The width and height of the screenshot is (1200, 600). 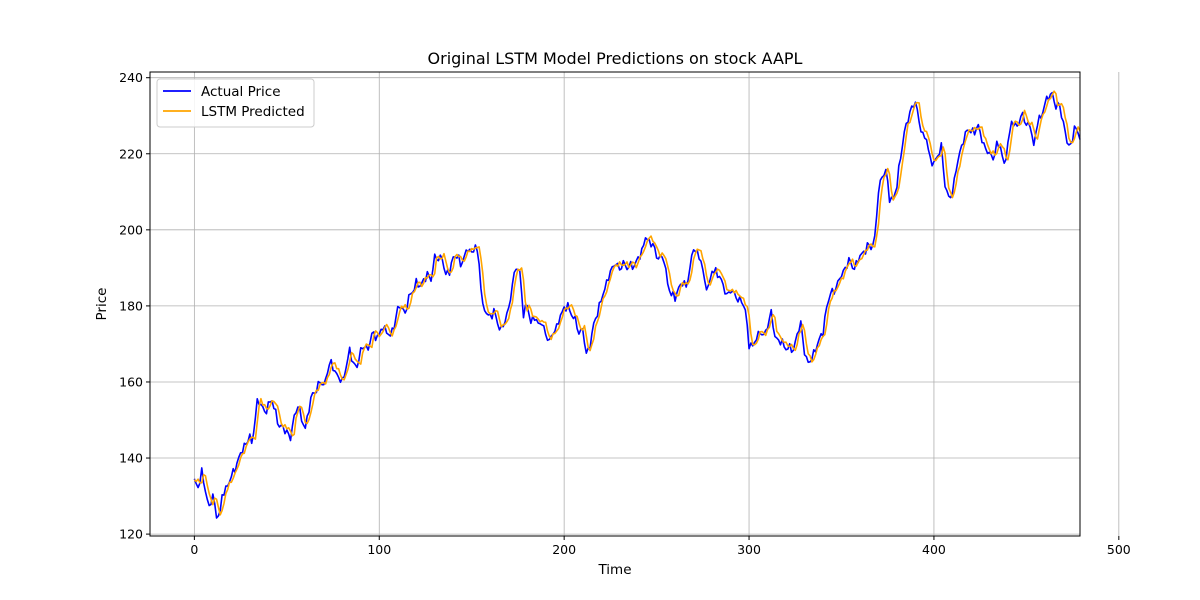 I want to click on x-axis-label: Time, so click(x=614, y=570).